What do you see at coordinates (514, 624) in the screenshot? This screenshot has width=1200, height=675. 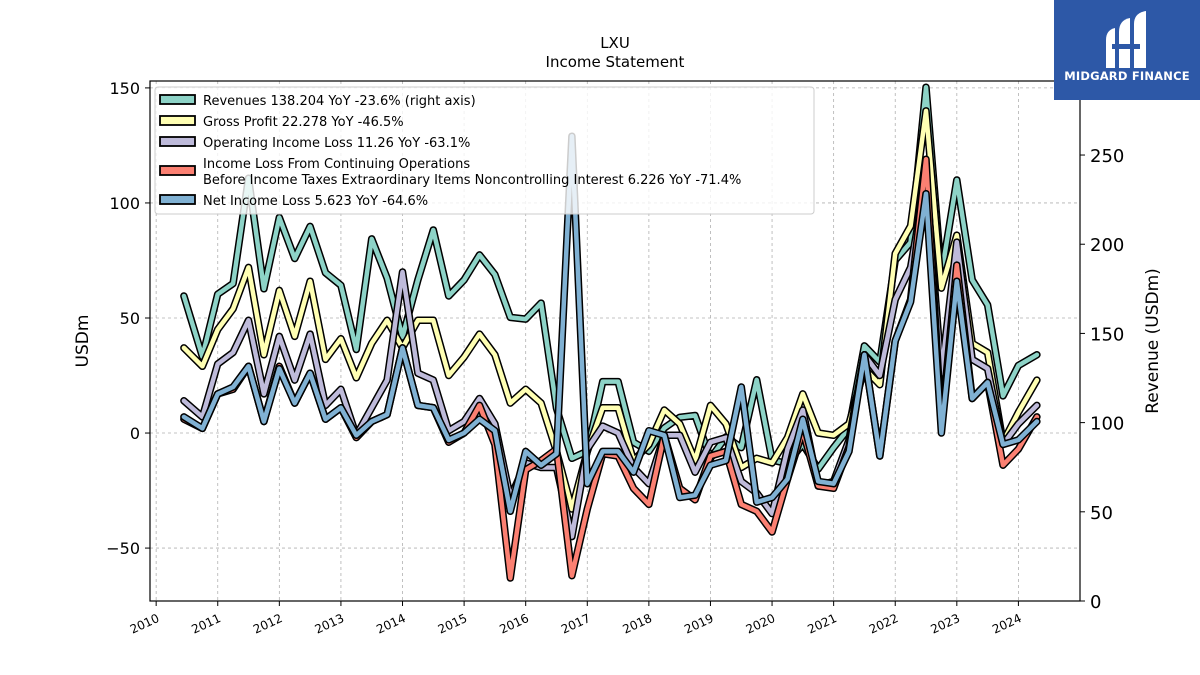 I see `x-tick-label: 2016` at bounding box center [514, 624].